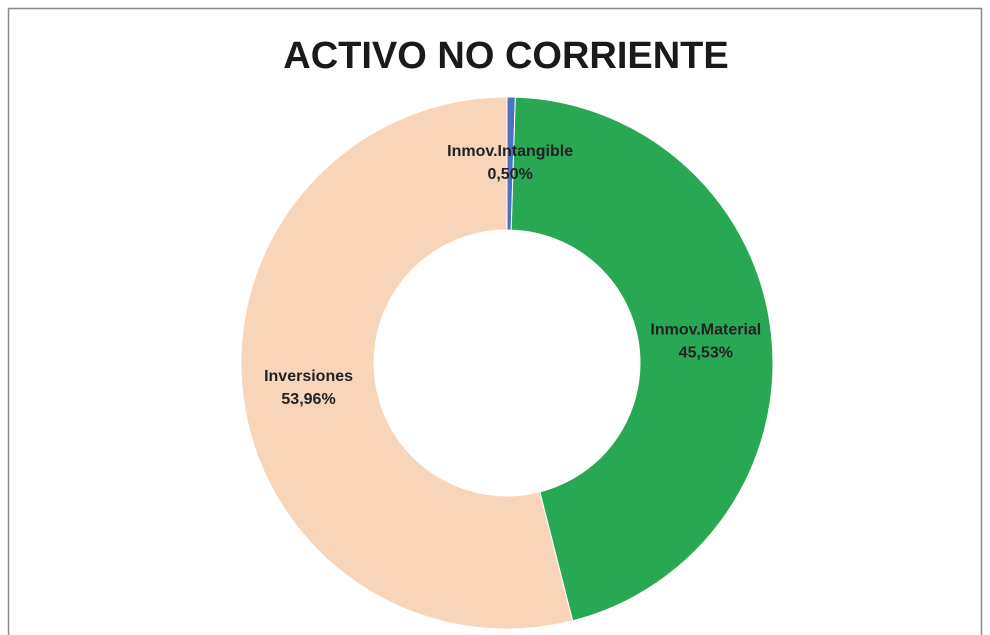 The height and width of the screenshot is (635, 990). What do you see at coordinates (308, 399) in the screenshot?
I see `slice-value-label: 53,96%` at bounding box center [308, 399].